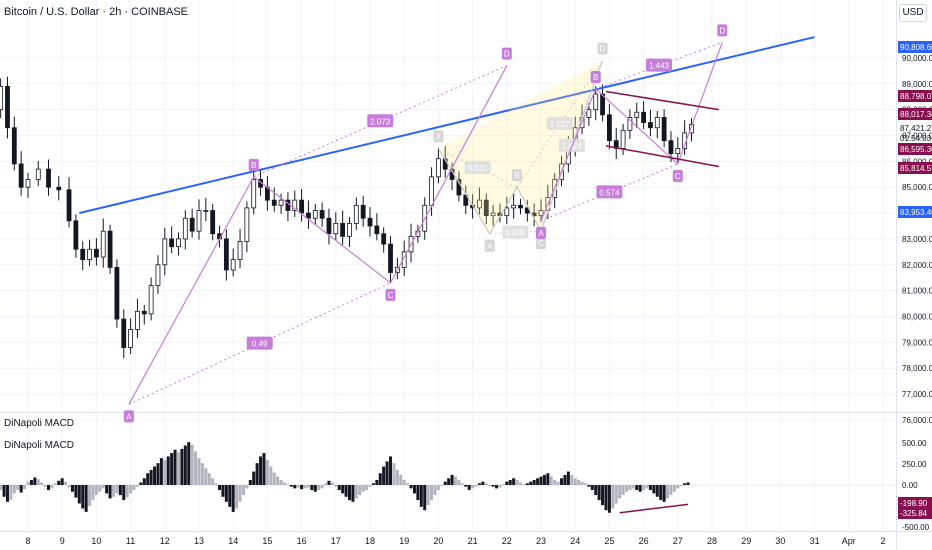 Image resolution: width=932 pixels, height=550 pixels. I want to click on abcd-pattern-1-ratio-badge, so click(380, 121).